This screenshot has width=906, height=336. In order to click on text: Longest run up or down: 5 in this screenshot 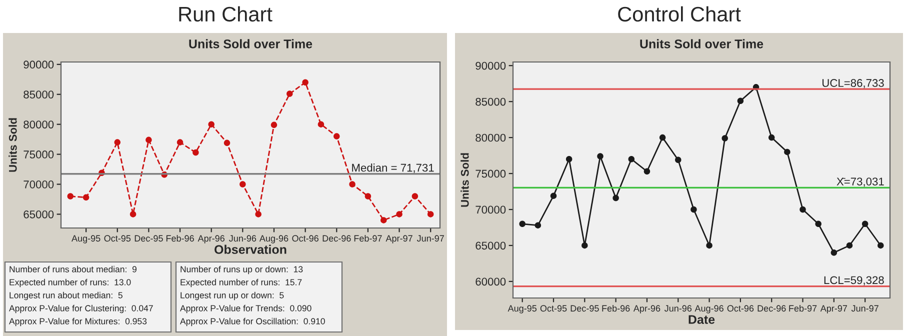, I will do `click(232, 296)`.